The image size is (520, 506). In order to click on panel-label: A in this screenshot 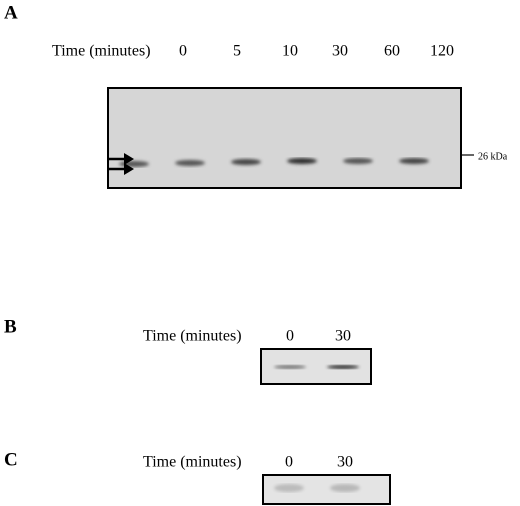, I will do `click(11, 12)`.